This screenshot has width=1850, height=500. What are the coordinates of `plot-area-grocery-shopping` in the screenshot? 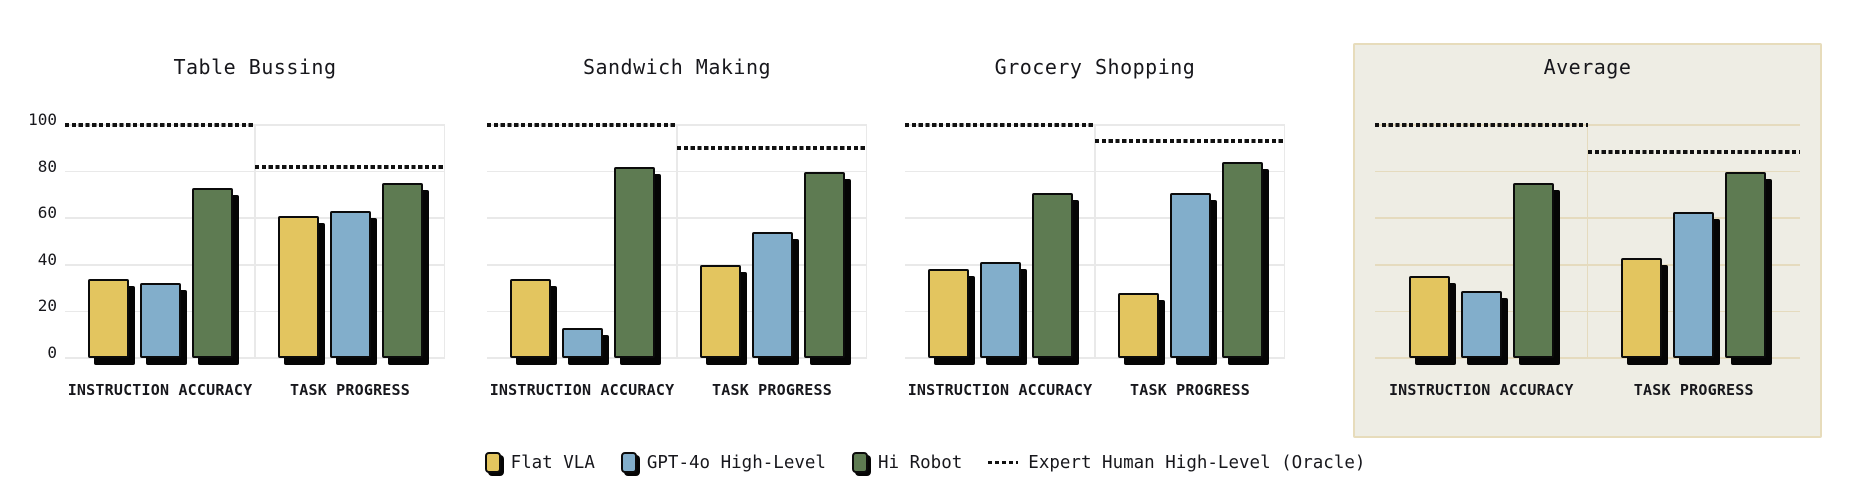 It's located at (1095, 241).